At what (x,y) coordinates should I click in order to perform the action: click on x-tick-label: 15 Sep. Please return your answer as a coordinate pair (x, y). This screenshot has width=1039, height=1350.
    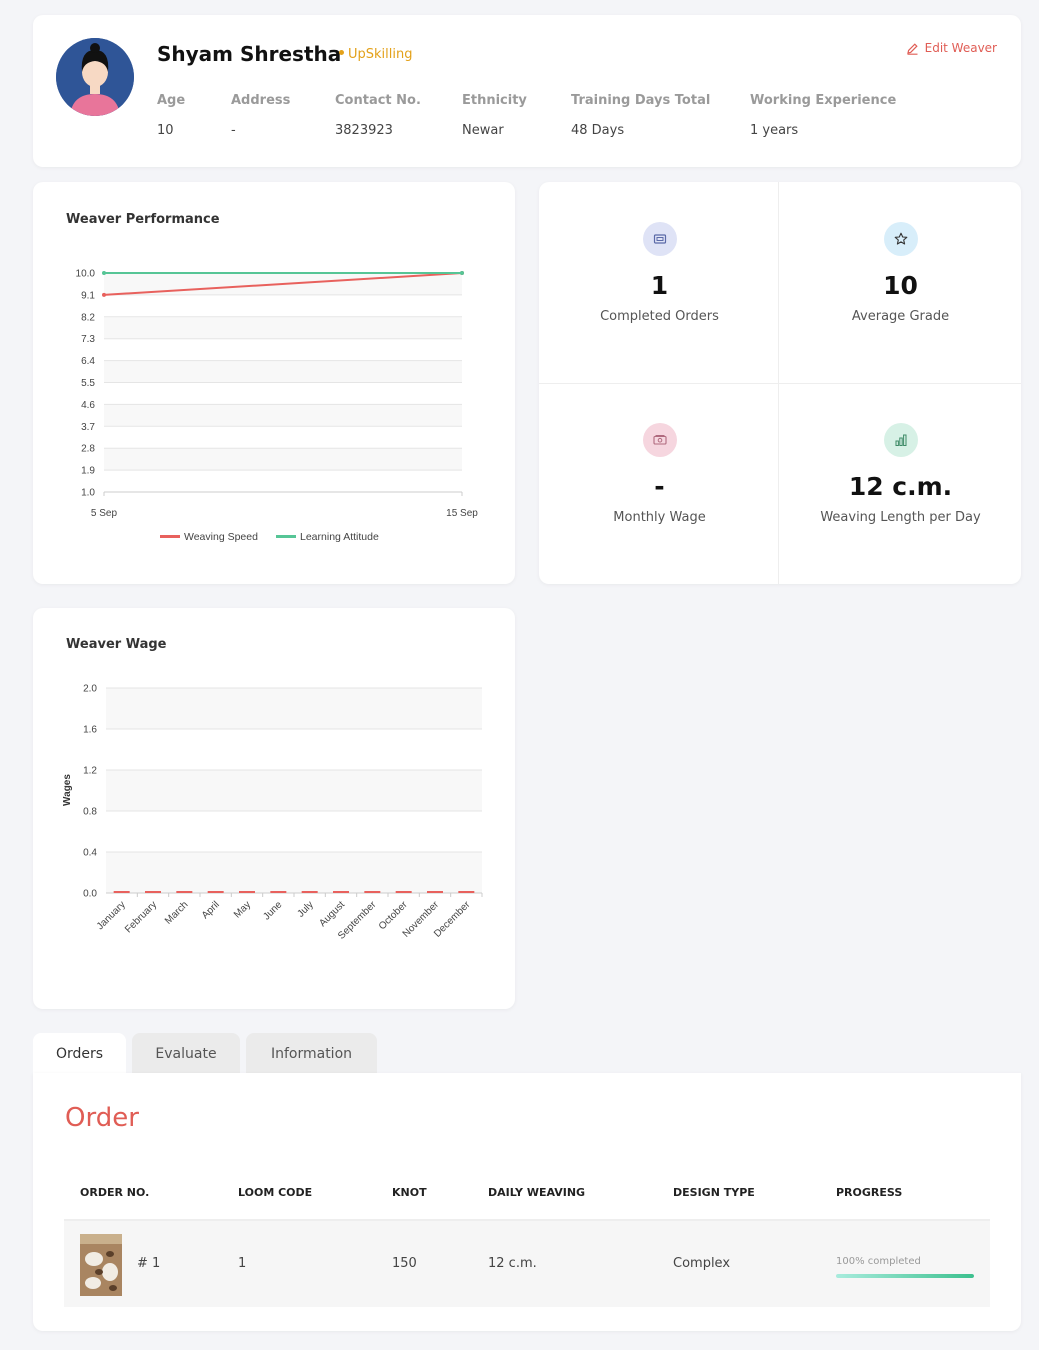
    Looking at the image, I should click on (462, 513).